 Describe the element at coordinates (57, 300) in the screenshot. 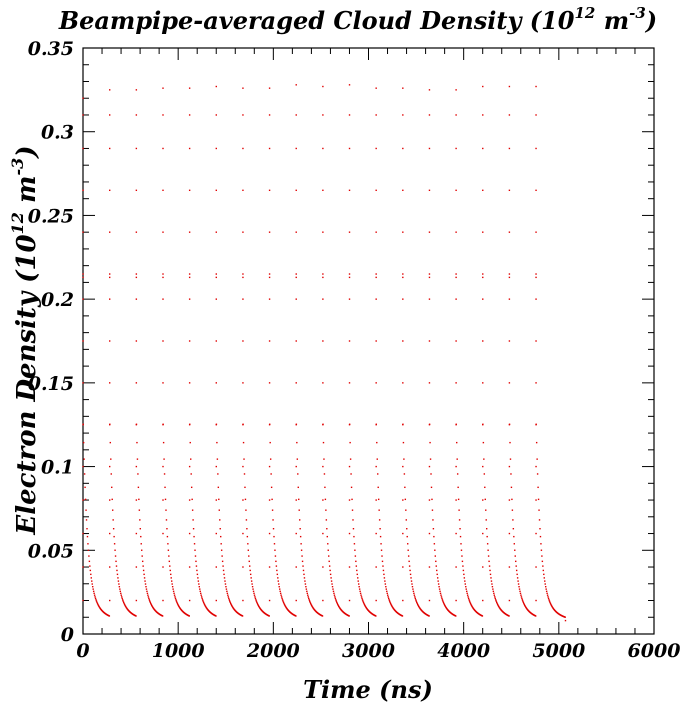

I see `y-tick-label: 0.2` at that location.